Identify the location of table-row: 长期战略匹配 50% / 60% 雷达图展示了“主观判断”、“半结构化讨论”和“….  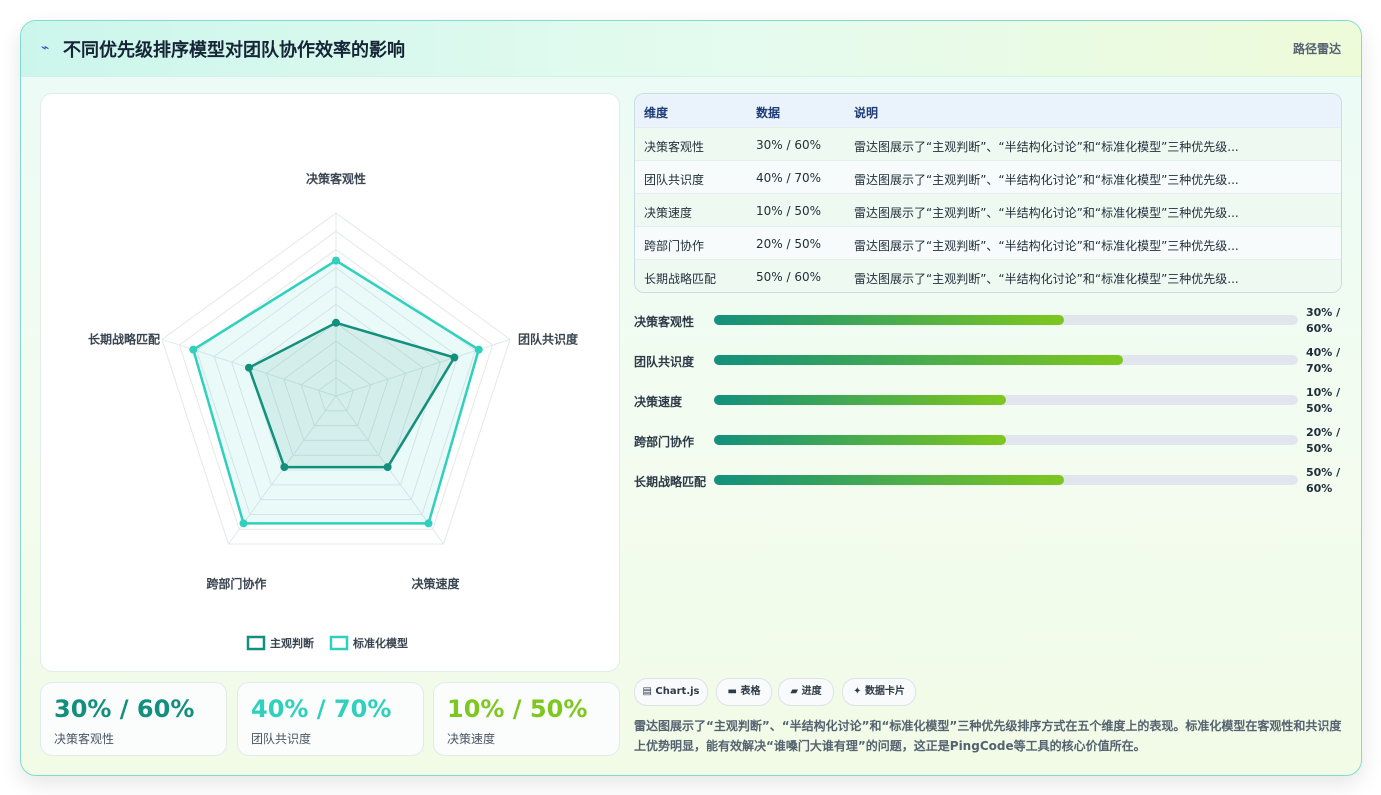
(988, 275).